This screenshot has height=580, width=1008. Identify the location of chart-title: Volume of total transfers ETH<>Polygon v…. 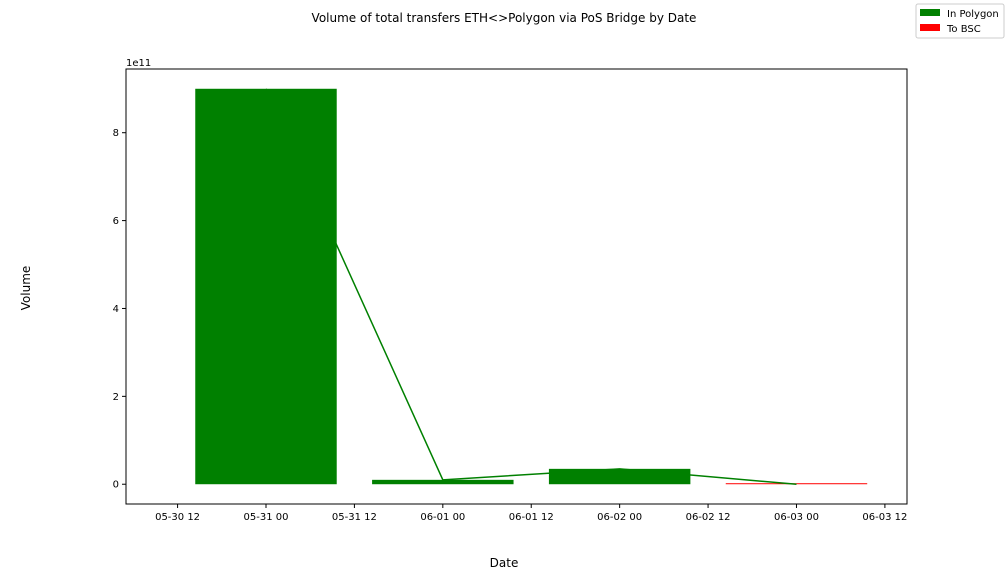
(504, 18).